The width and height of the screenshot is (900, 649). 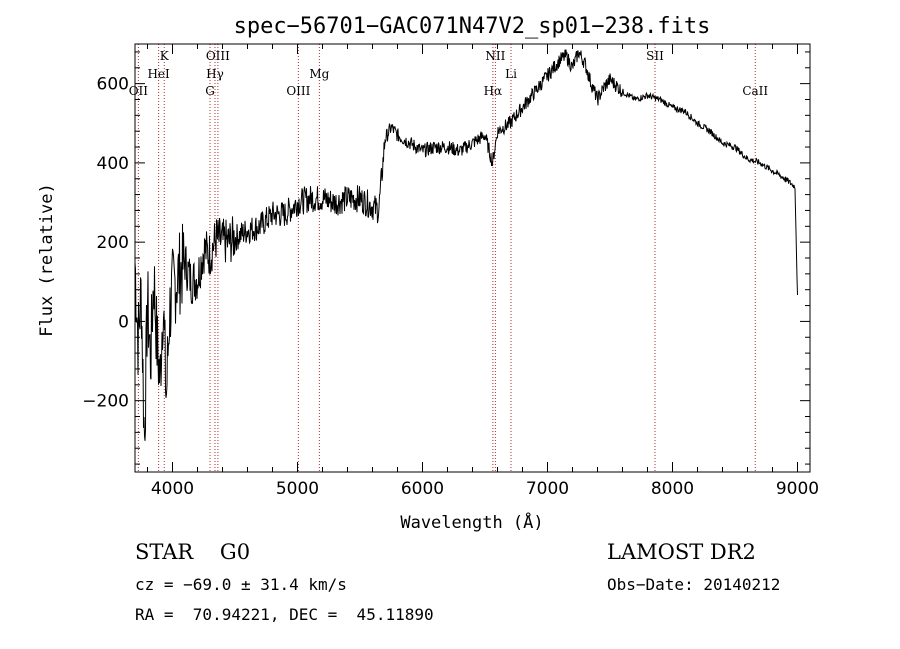 What do you see at coordinates (422, 489) in the screenshot?
I see `x-tick-label: 6000` at bounding box center [422, 489].